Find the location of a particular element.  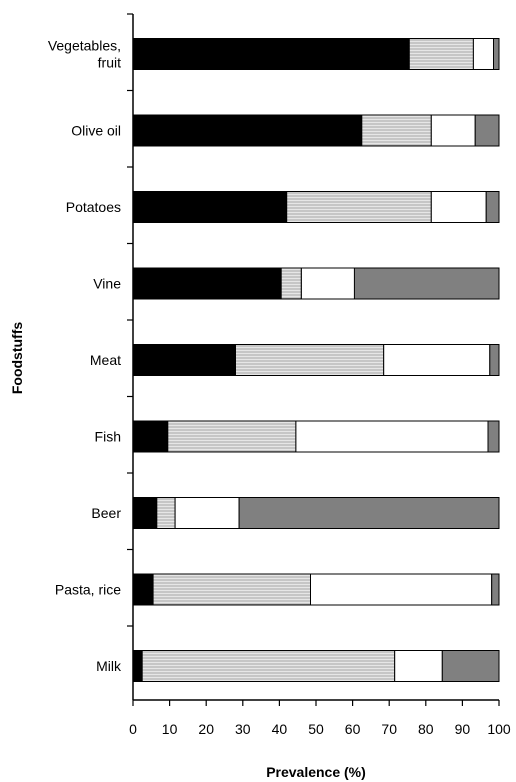

x-tick-label: 0 is located at coordinates (133, 729).